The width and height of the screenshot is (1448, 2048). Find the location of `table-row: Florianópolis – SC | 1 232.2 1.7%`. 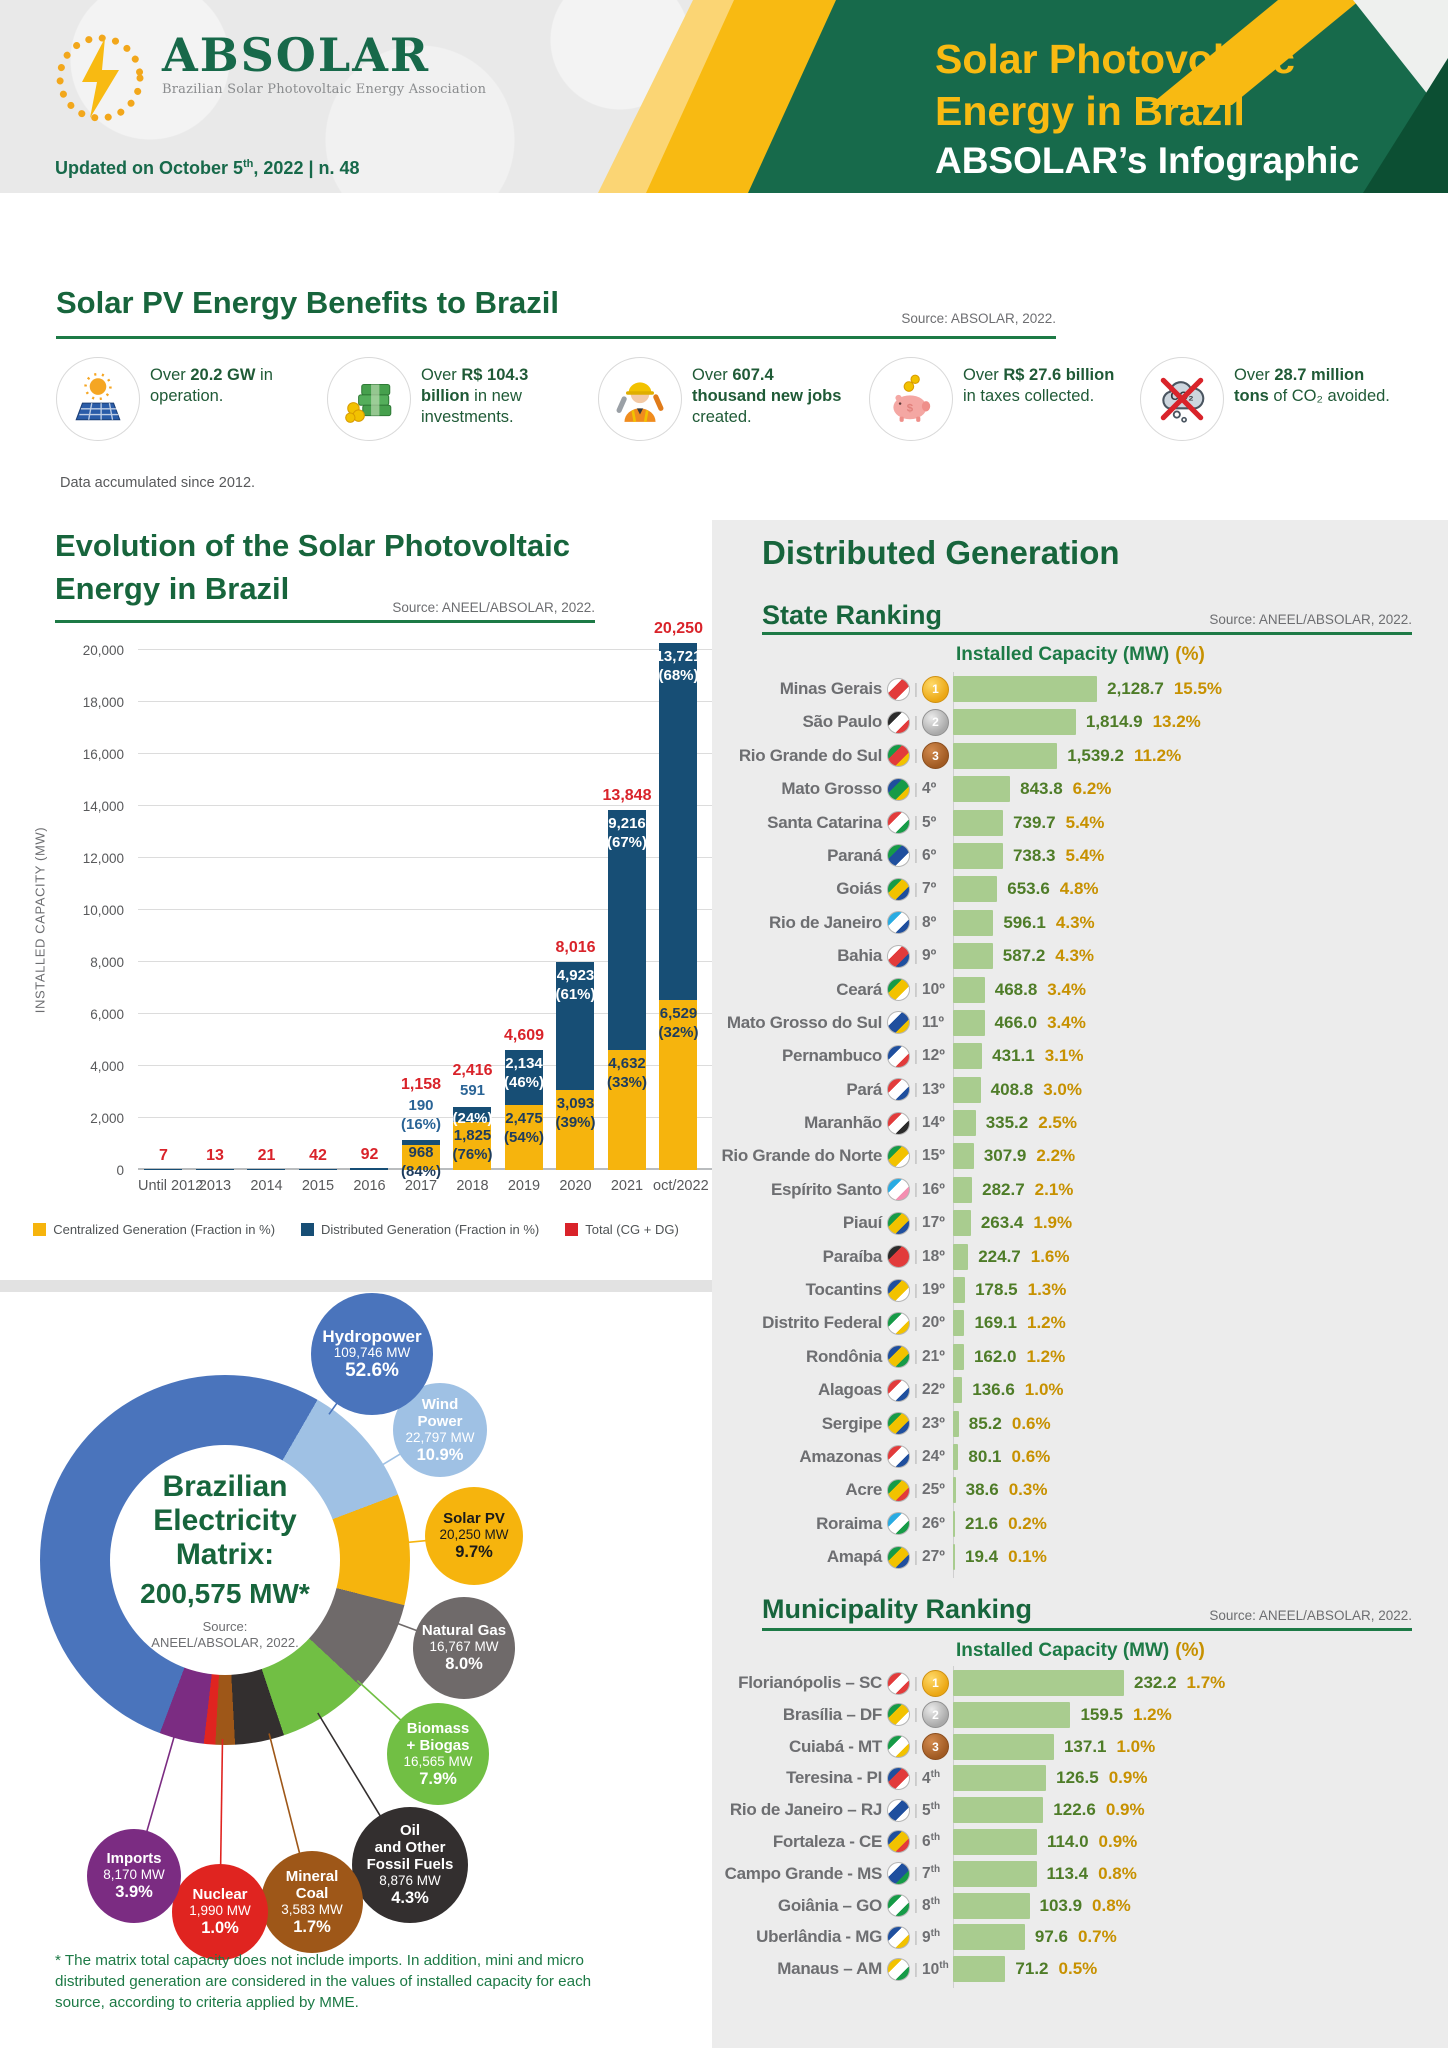

table-row: Florianópolis – SC | 1 232.2 1.7% is located at coordinates (1070, 1683).